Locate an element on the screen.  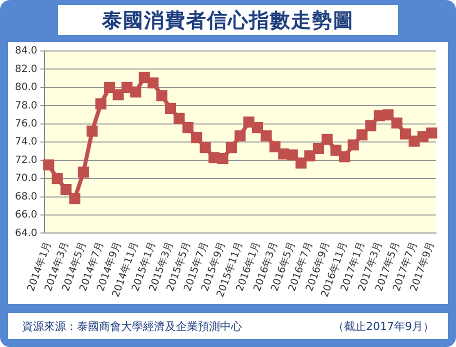
text: 資源來源：泰國商會大學經濟及企業預測中心 is located at coordinates (132, 326).